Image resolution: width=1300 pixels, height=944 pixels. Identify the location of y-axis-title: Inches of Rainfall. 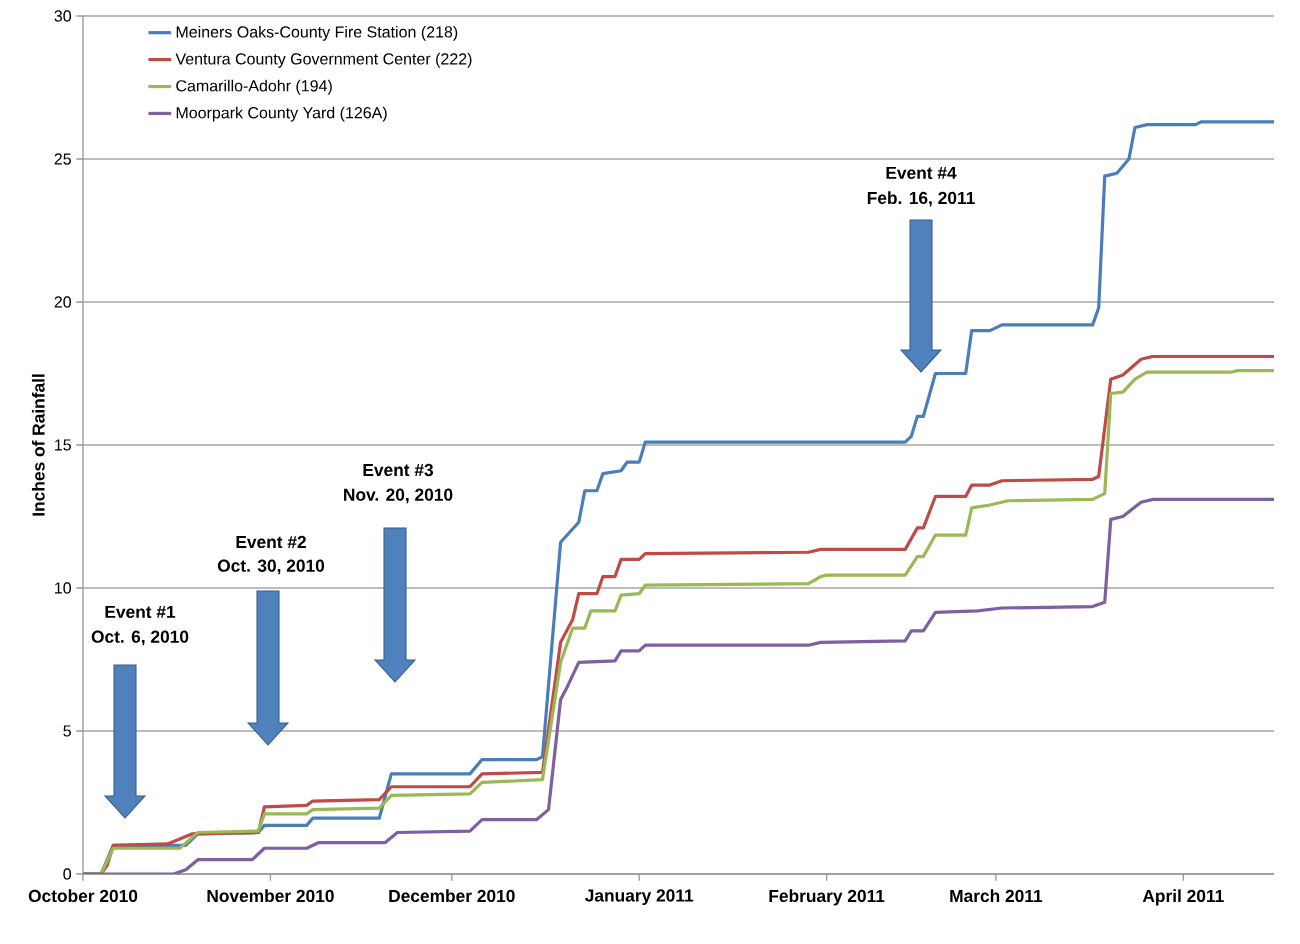
(38, 445).